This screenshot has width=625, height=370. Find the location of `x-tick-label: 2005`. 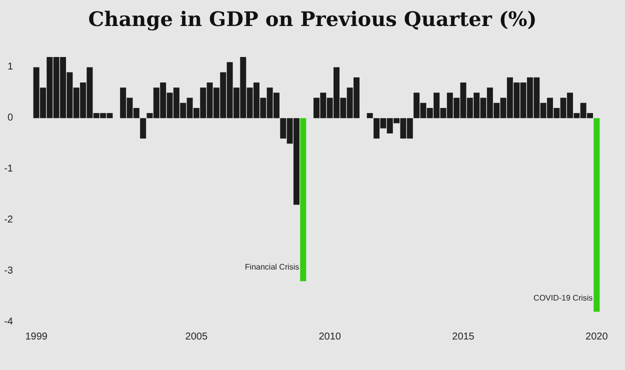

x-tick-label: 2005 is located at coordinates (196, 337).